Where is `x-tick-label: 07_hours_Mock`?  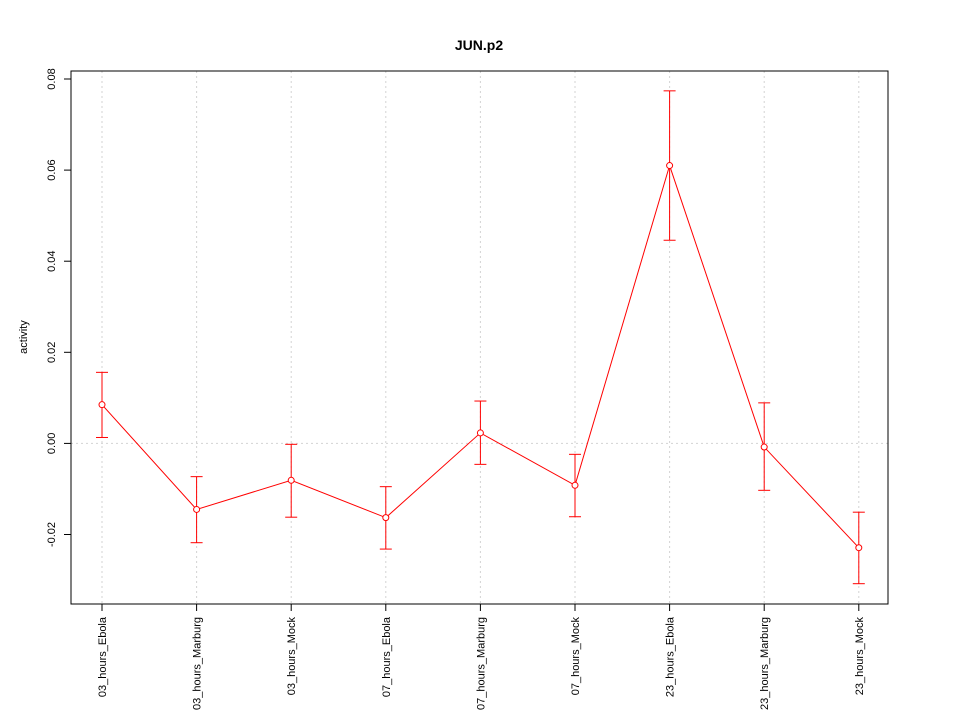 x-tick-label: 07_hours_Mock is located at coordinates (576, 656).